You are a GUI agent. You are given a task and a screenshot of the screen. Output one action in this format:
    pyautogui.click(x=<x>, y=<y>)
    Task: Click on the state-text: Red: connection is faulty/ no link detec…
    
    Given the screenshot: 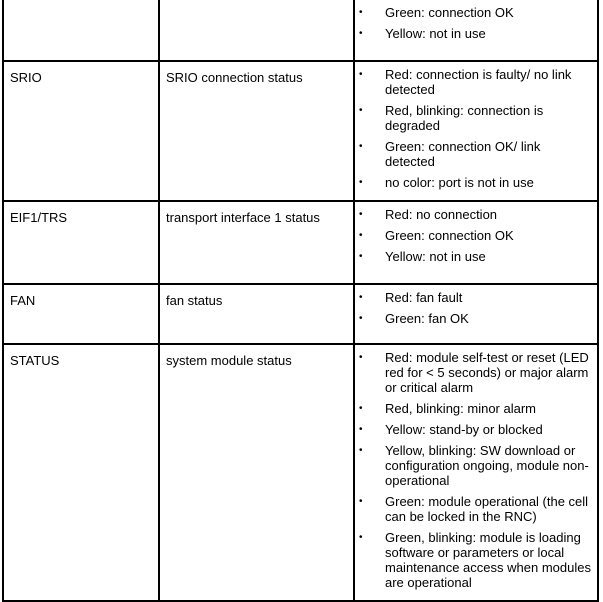 What is the action you would take?
    pyautogui.click(x=478, y=82)
    